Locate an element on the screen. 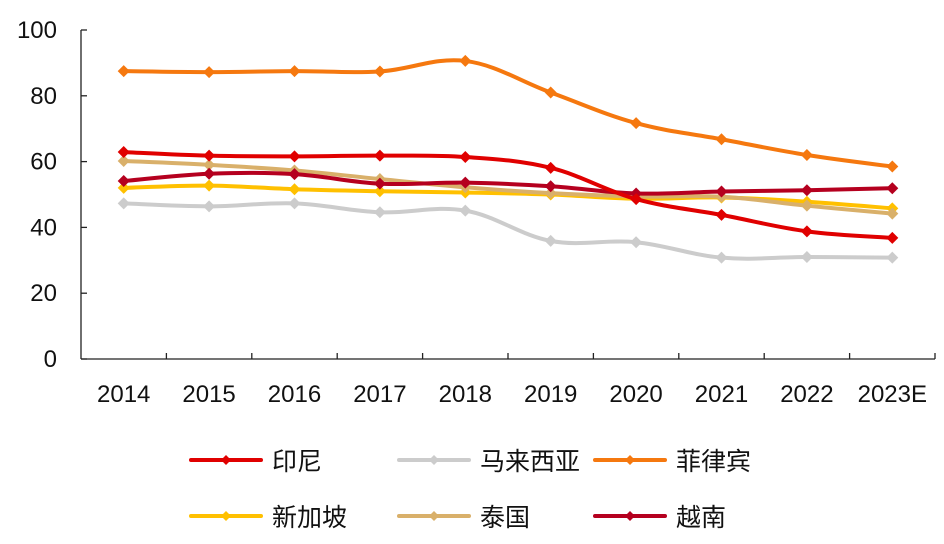 The image size is (944, 544). legend-label: 马来西亚 is located at coordinates (530, 461).